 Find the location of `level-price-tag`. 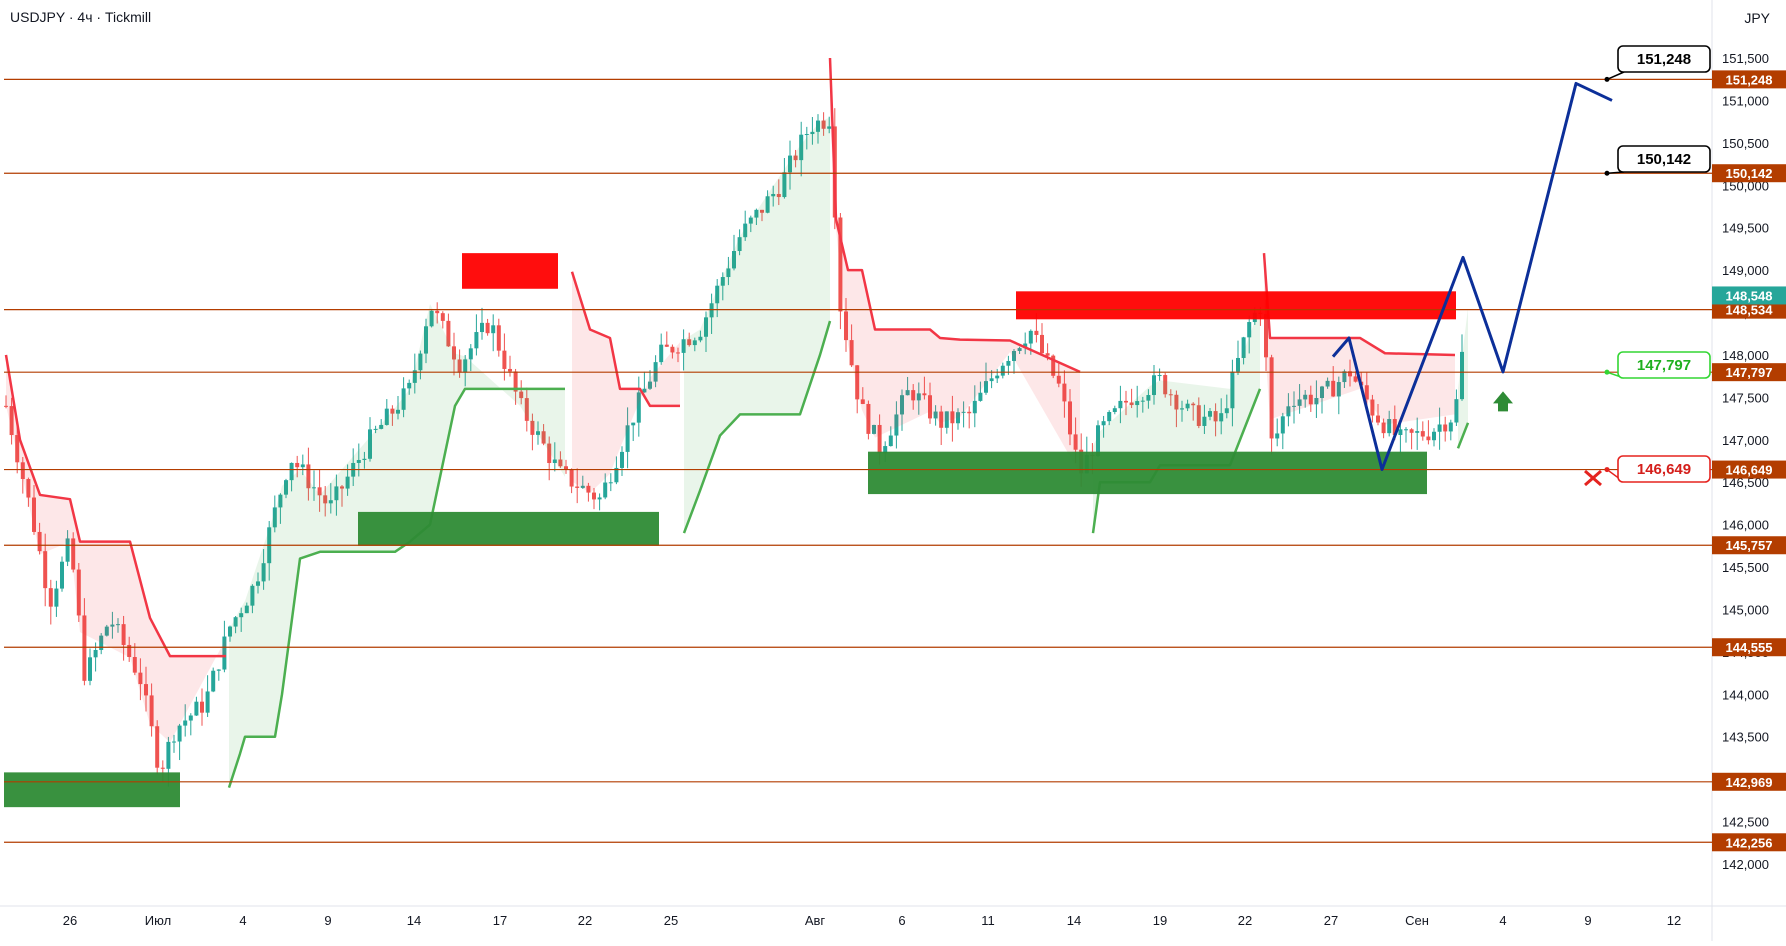

level-price-tag is located at coordinates (1749, 545).